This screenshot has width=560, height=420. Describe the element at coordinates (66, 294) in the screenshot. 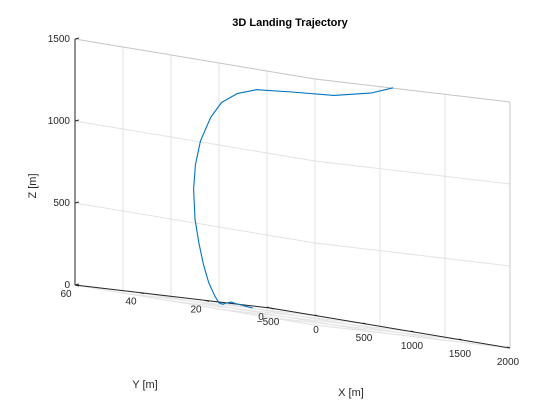

I see `y-tick-label: 60` at that location.